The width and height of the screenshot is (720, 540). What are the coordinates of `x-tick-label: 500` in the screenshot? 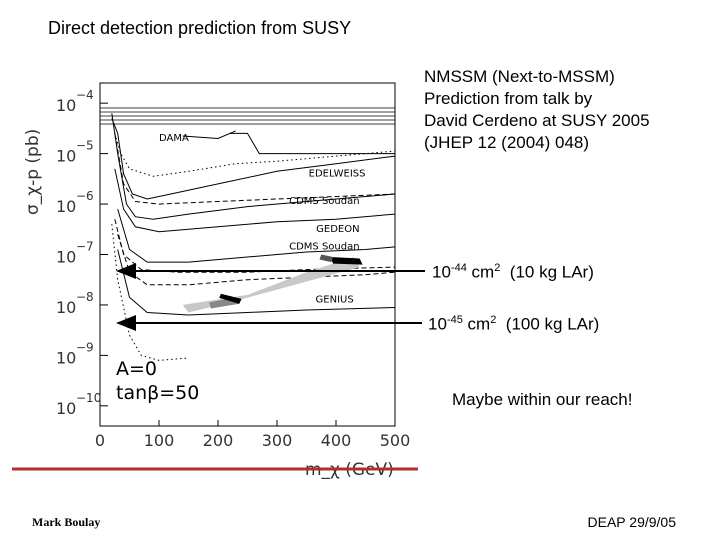 It's located at (395, 440).